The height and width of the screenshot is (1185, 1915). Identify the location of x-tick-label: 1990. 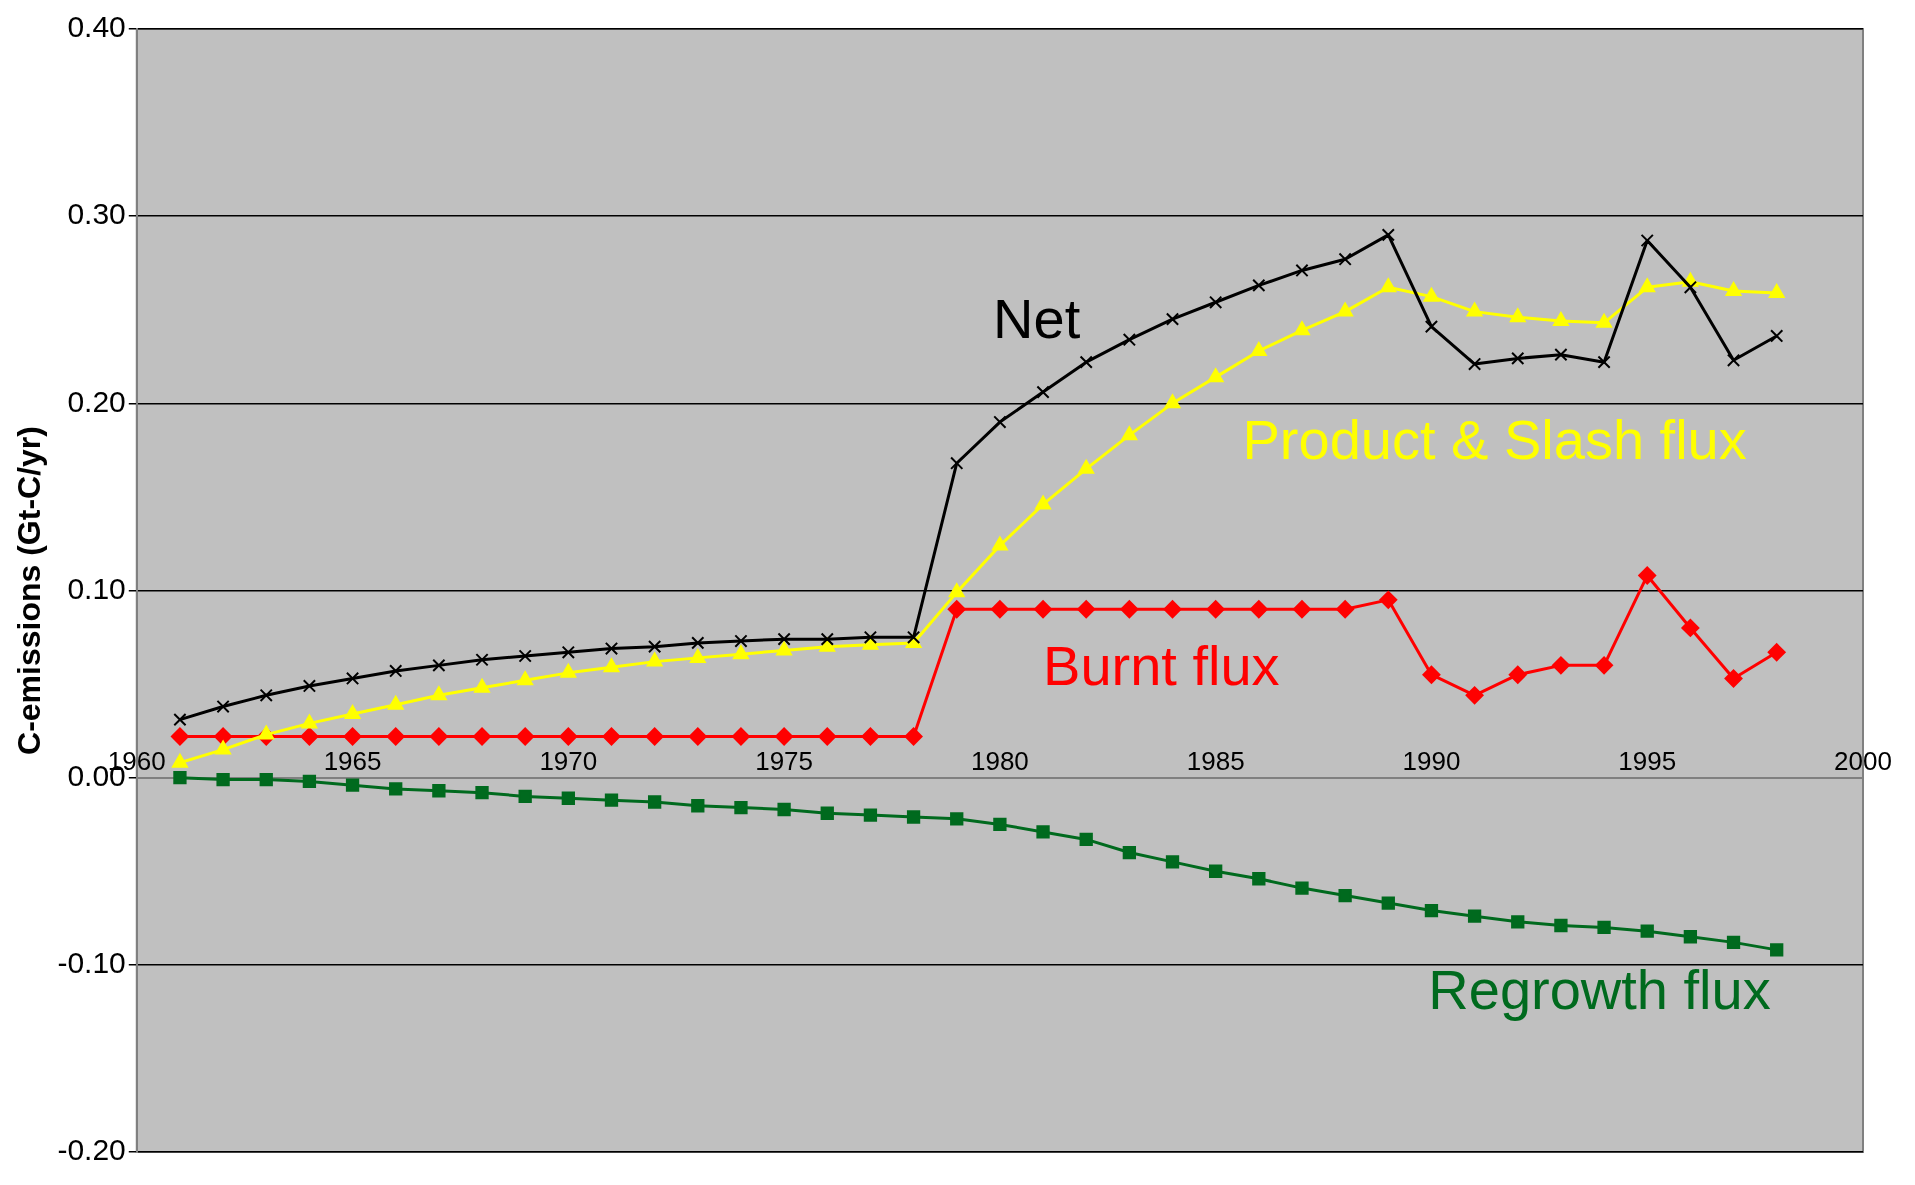
(1431, 761).